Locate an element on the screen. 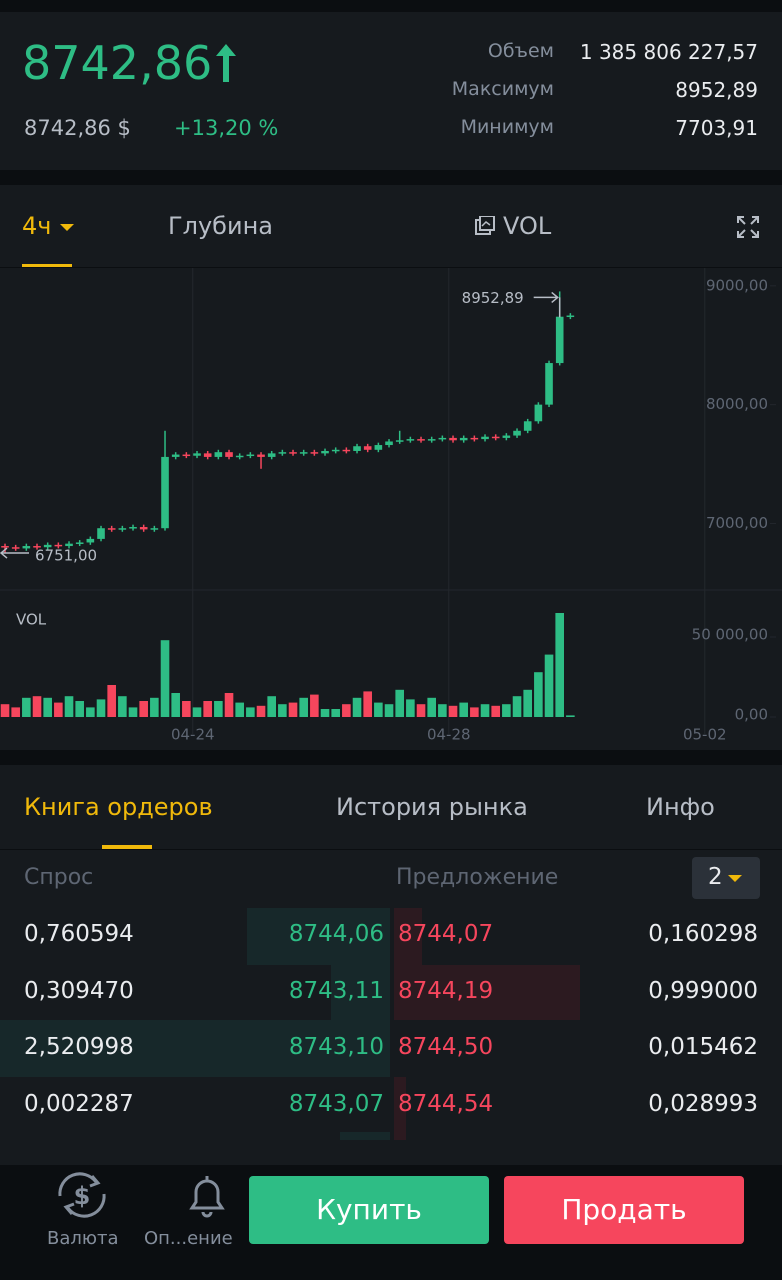 The width and height of the screenshot is (782, 1280). ask-price: 8744,50 is located at coordinates (446, 1047).